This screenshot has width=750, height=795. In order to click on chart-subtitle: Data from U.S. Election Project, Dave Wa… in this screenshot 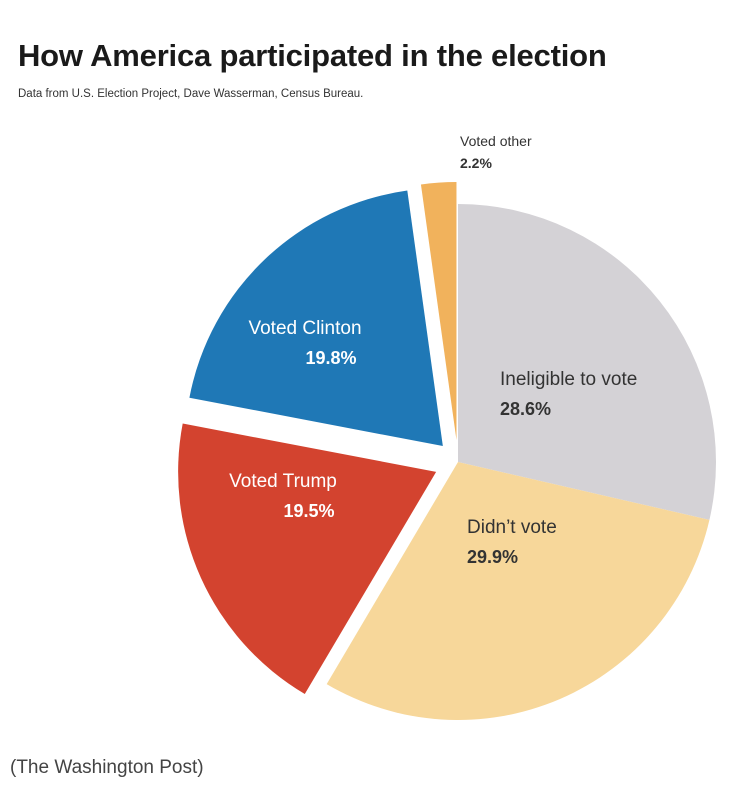, I will do `click(191, 94)`.